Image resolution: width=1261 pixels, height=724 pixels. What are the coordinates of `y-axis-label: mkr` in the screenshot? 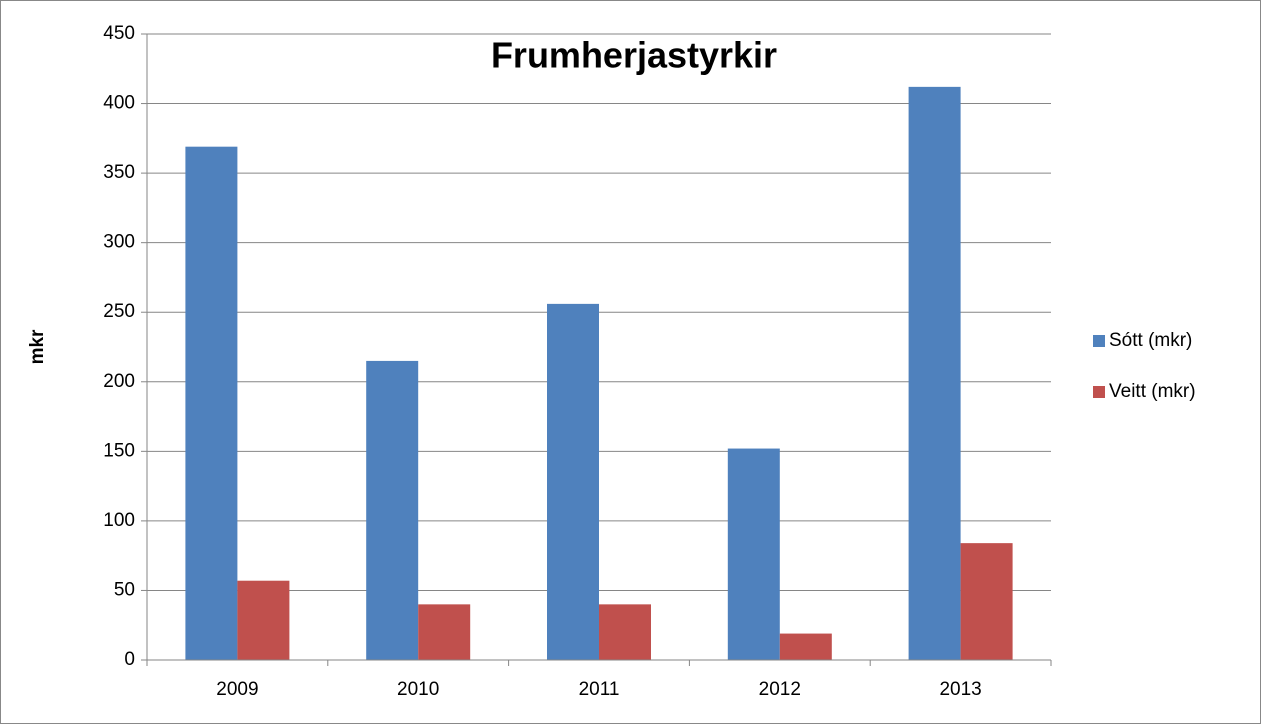 It's located at (37, 346).